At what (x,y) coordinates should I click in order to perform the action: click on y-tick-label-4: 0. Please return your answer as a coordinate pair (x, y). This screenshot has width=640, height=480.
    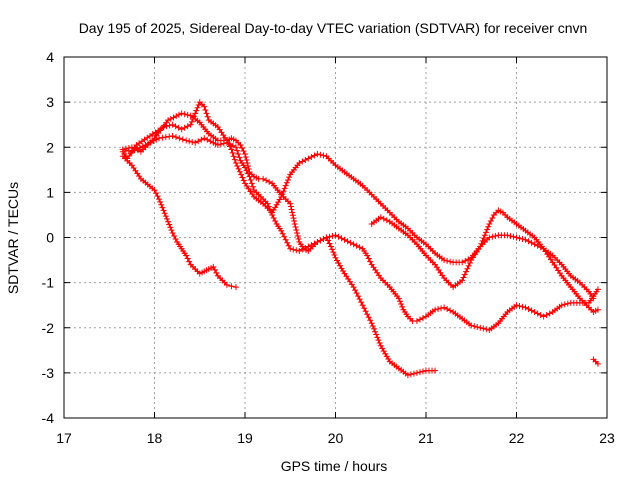
    Looking at the image, I should click on (50, 238).